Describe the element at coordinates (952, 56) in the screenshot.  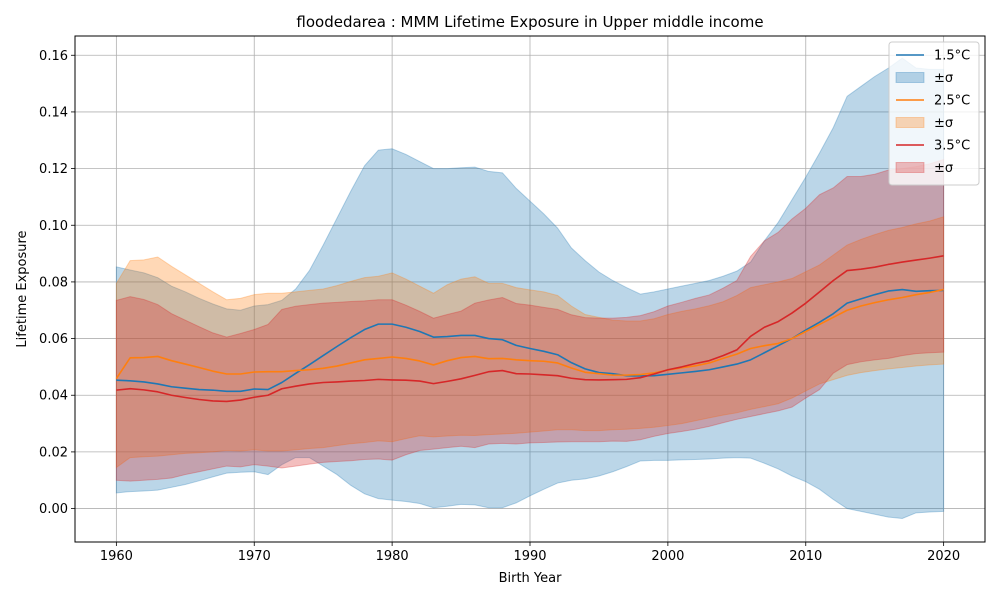
I see `legend-series-label: 1.5°C` at that location.